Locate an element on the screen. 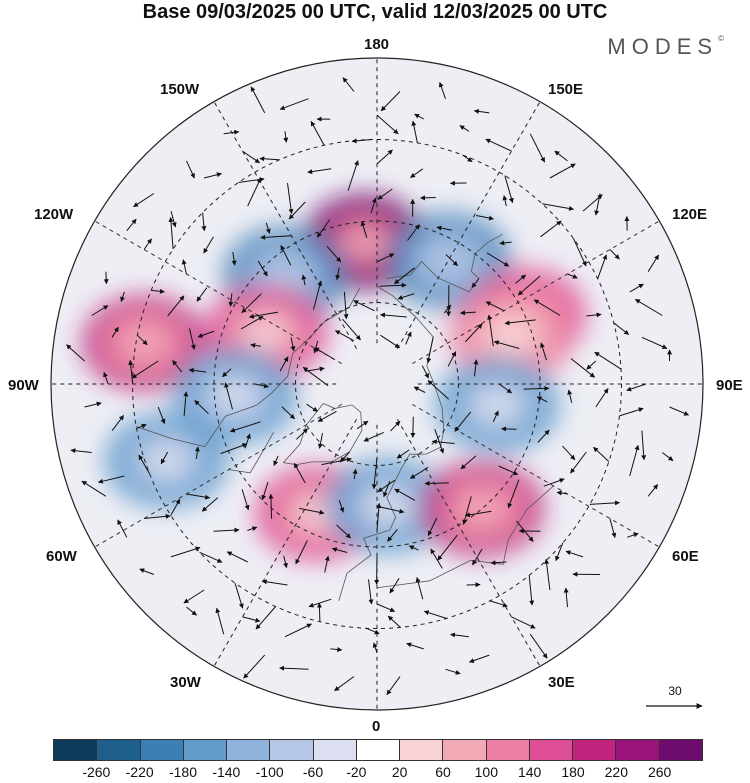 Image resolution: width=750 pixels, height=783 pixels. colorbar-tick-label: -260 is located at coordinates (96, 772).